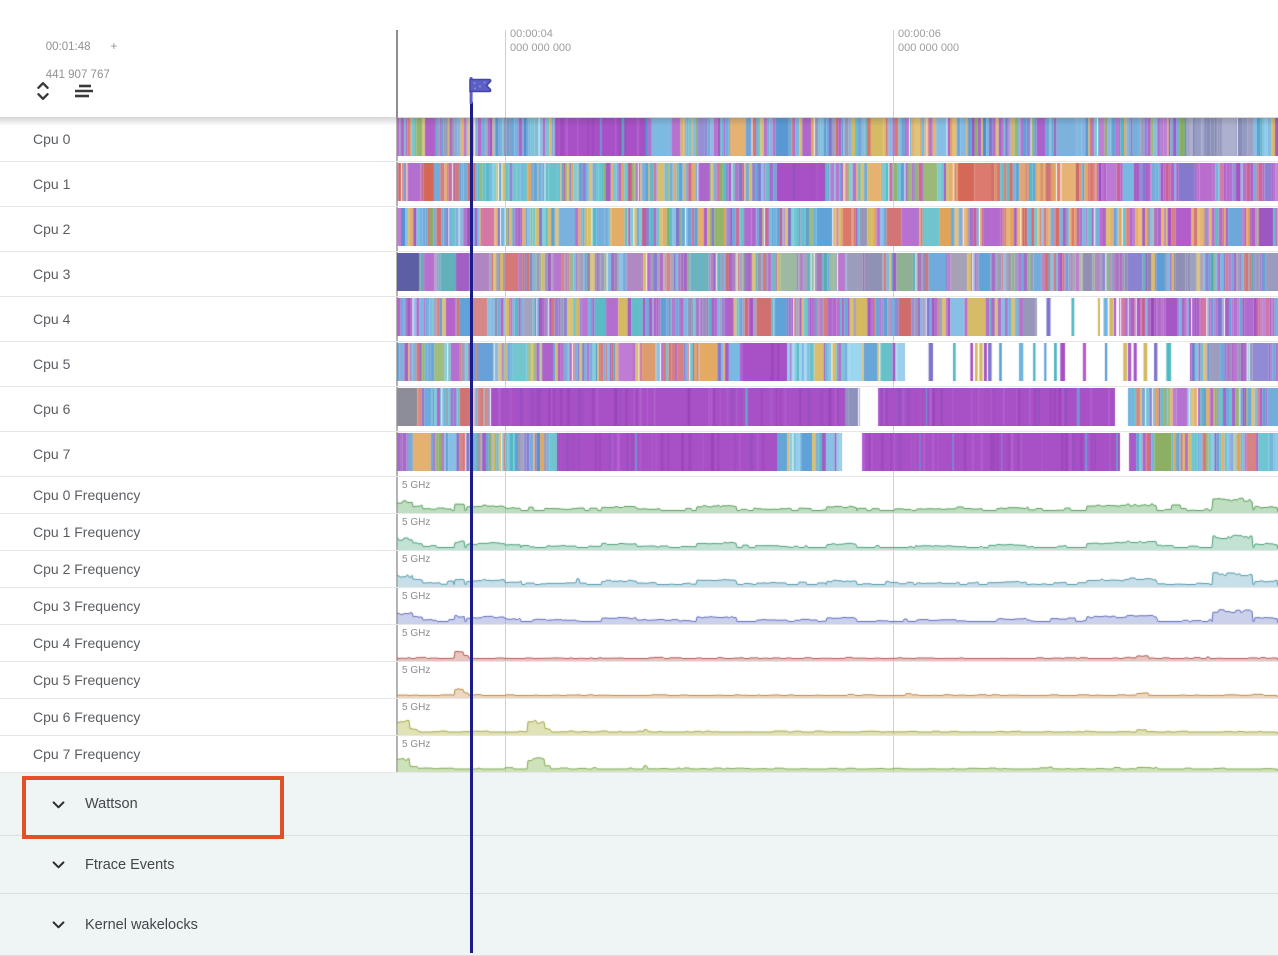 The height and width of the screenshot is (956, 1278). I want to click on ruler-mark-time: 00:00:06, so click(919, 34).